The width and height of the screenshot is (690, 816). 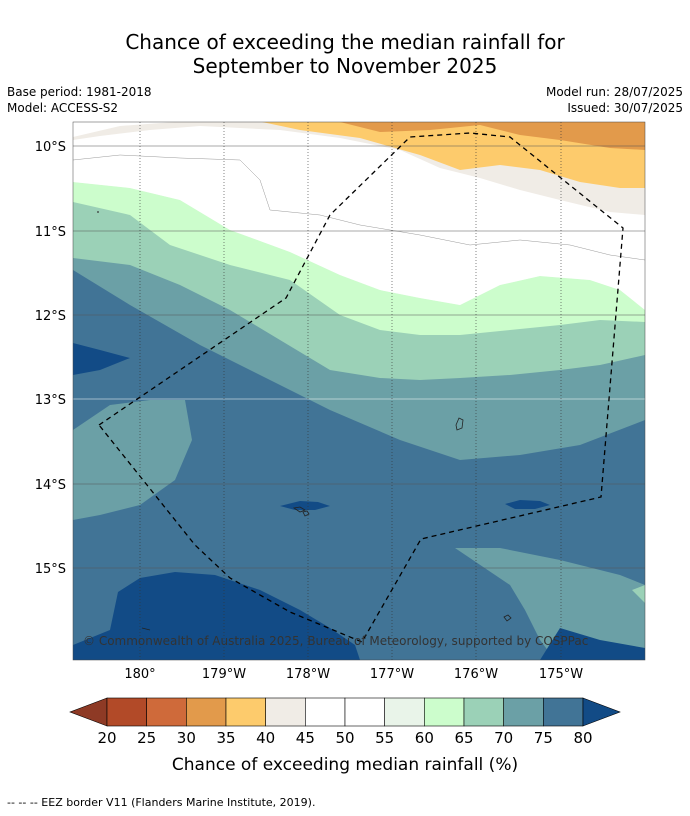 What do you see at coordinates (101, 359) in the screenshot?
I see `band-80-plus-west` at bounding box center [101, 359].